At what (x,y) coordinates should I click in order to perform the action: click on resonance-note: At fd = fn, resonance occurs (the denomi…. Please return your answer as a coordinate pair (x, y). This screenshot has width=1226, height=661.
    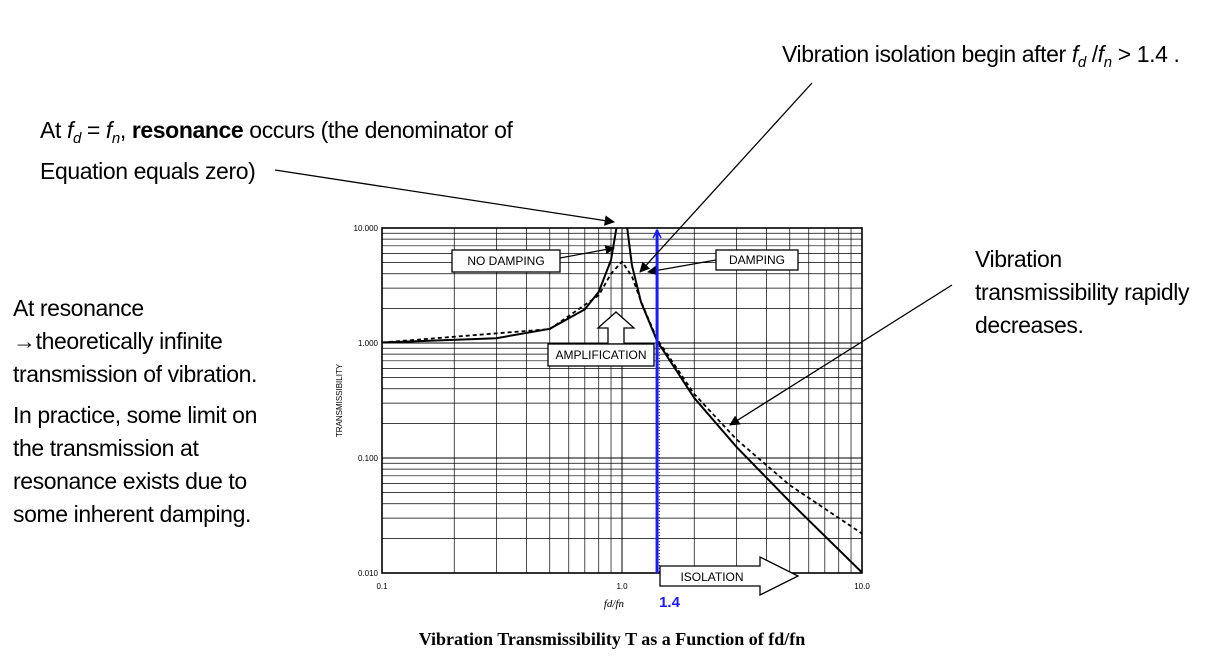
    Looking at the image, I should click on (276, 151).